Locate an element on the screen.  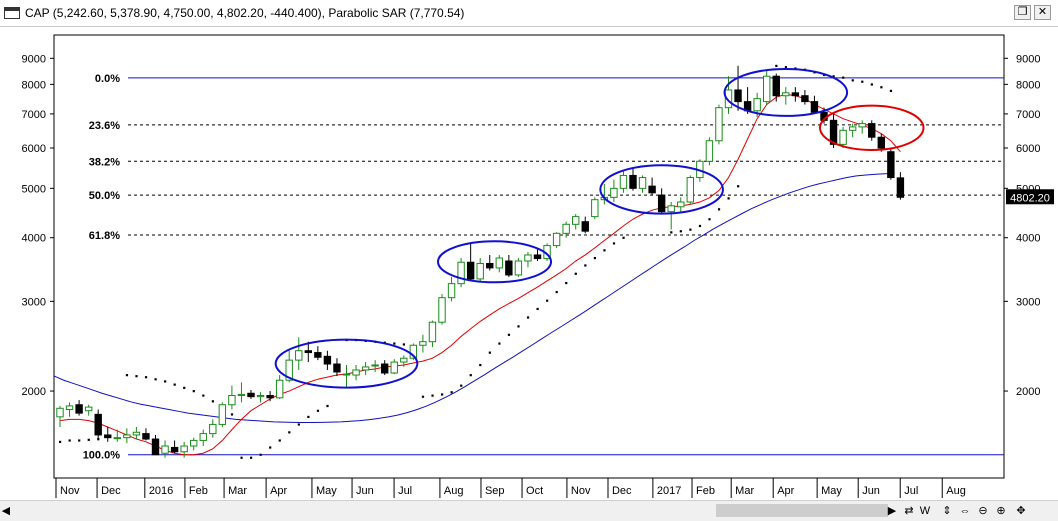
zoom-in-button: ⊕ is located at coordinates (1001, 511).